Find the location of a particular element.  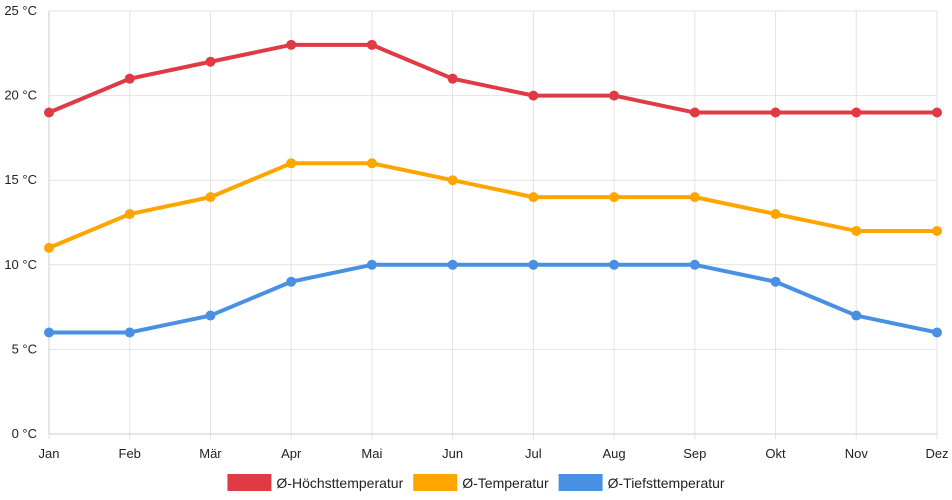

y-tick-label: 10 °C is located at coordinates (20, 264).